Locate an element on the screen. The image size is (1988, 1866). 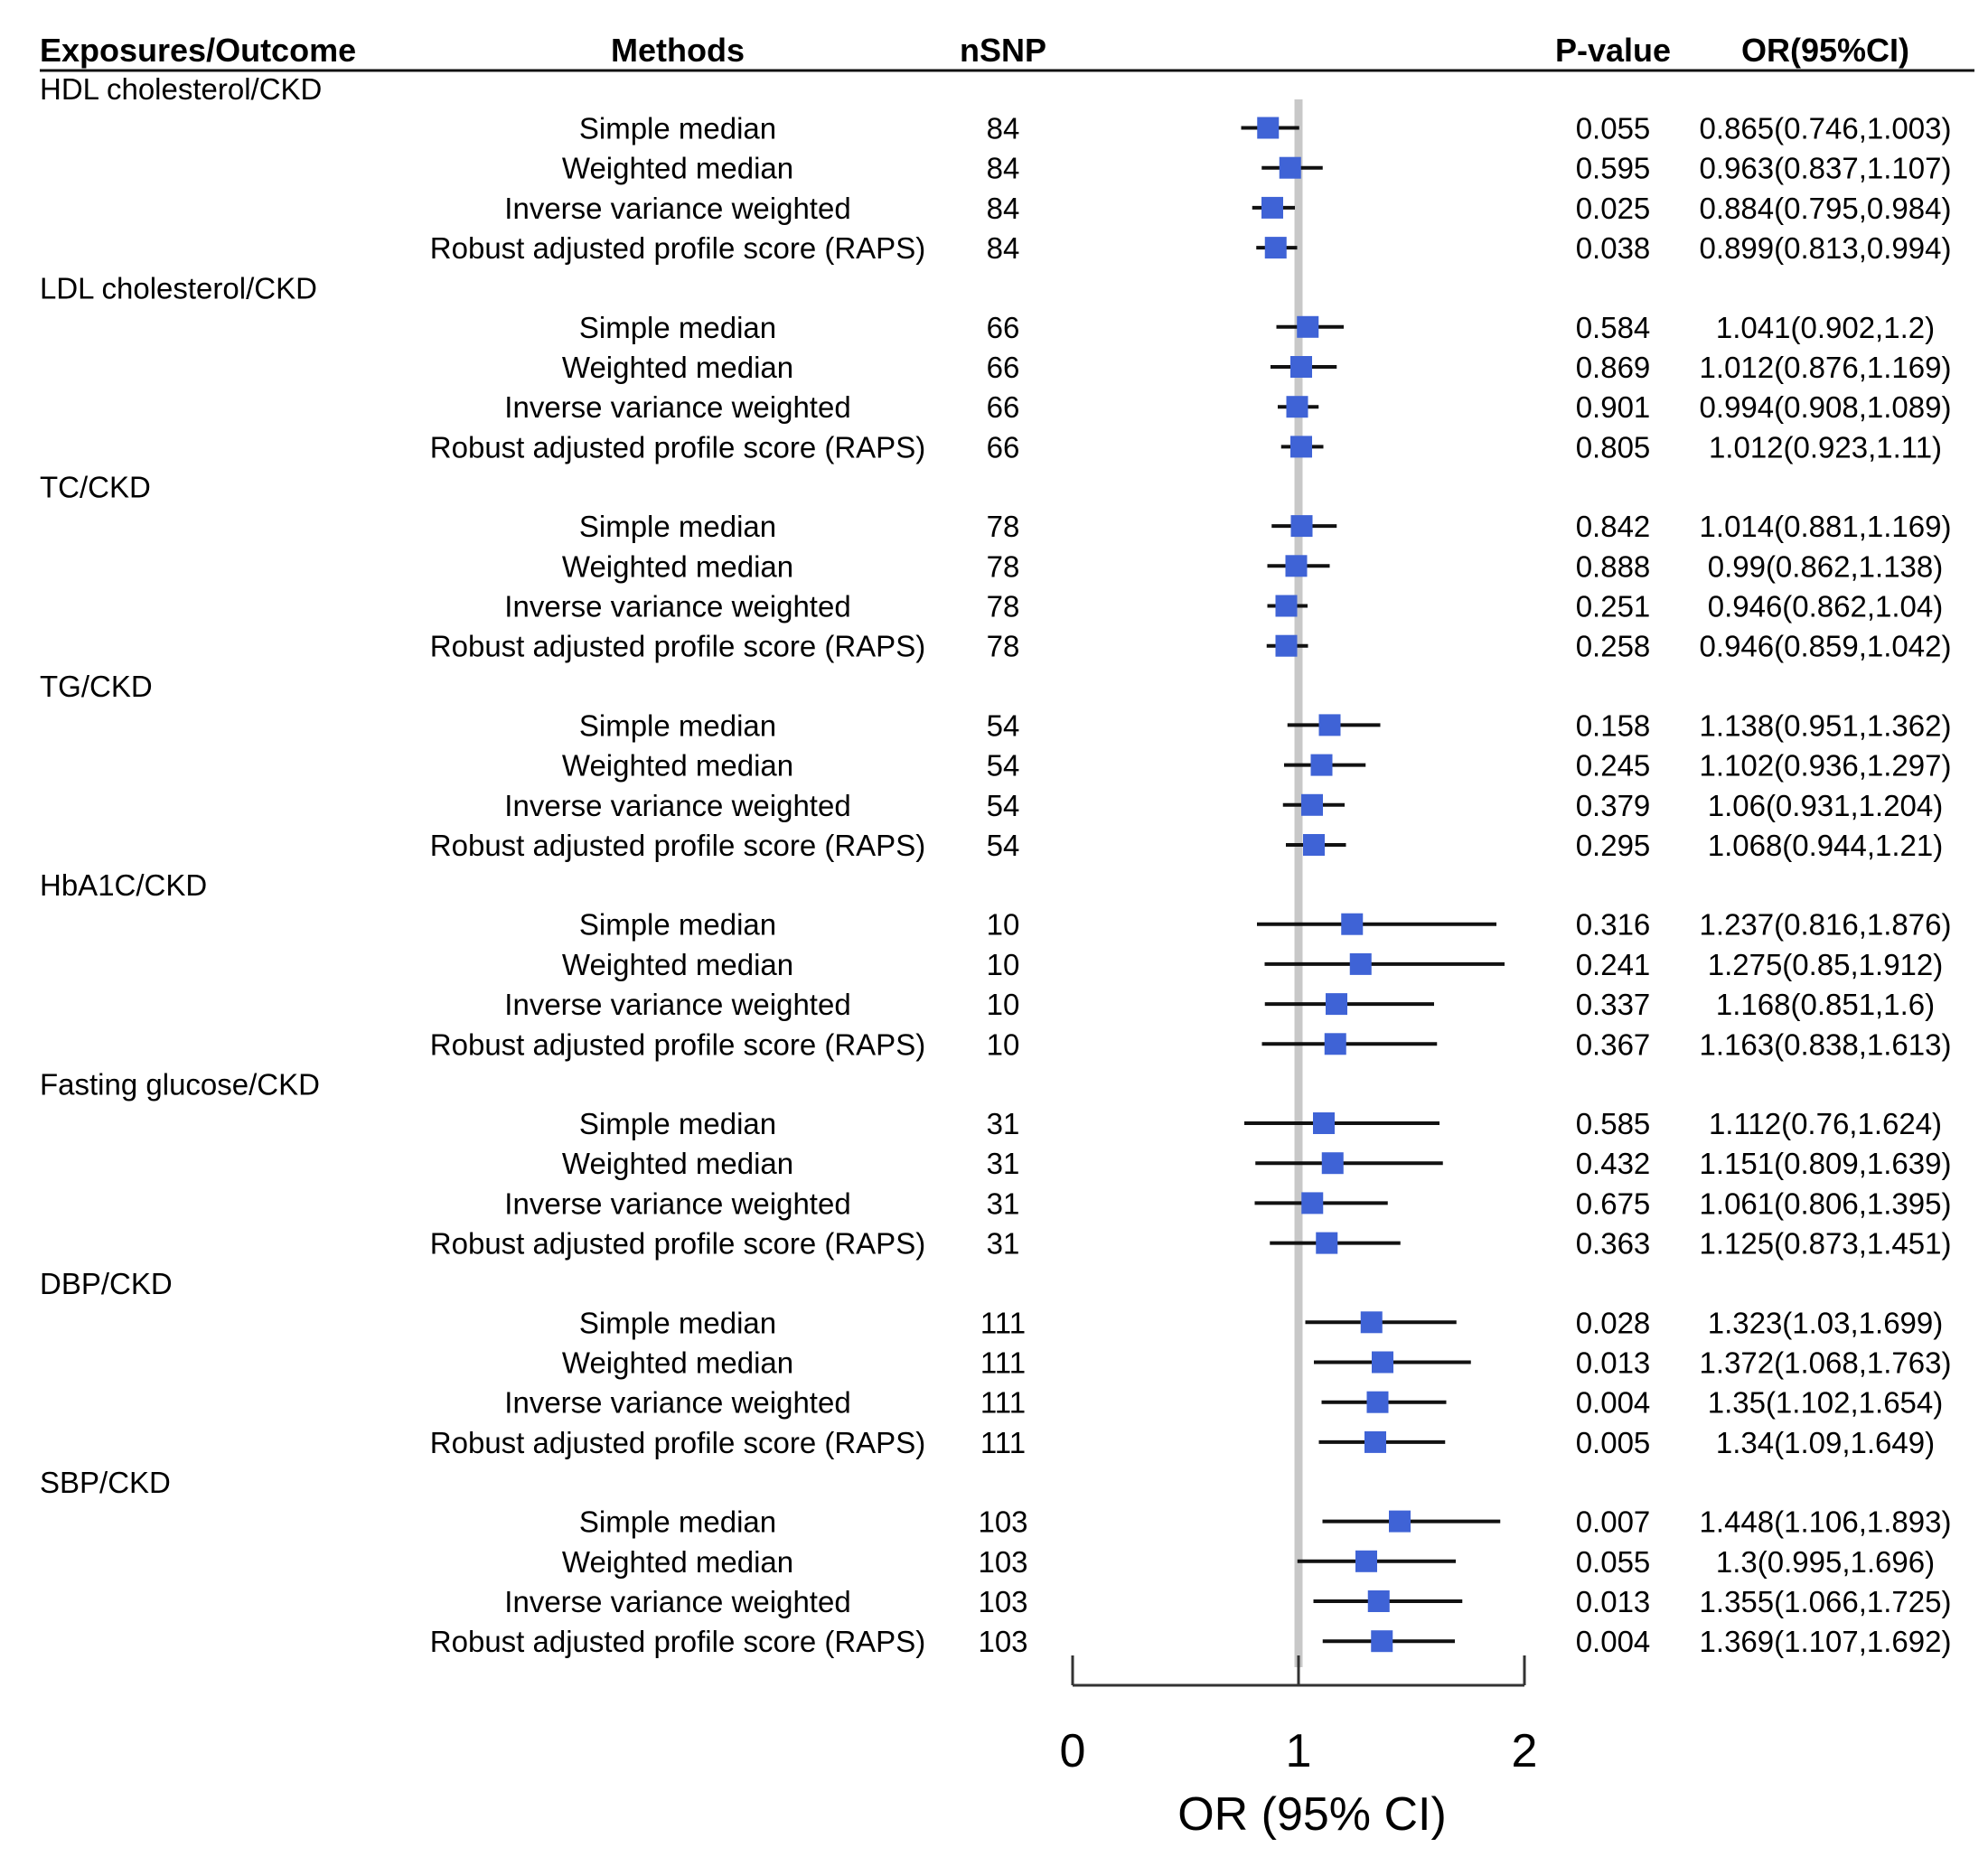
or-ci-text: 1.061(0.806,1.395) is located at coordinates (1826, 1203).